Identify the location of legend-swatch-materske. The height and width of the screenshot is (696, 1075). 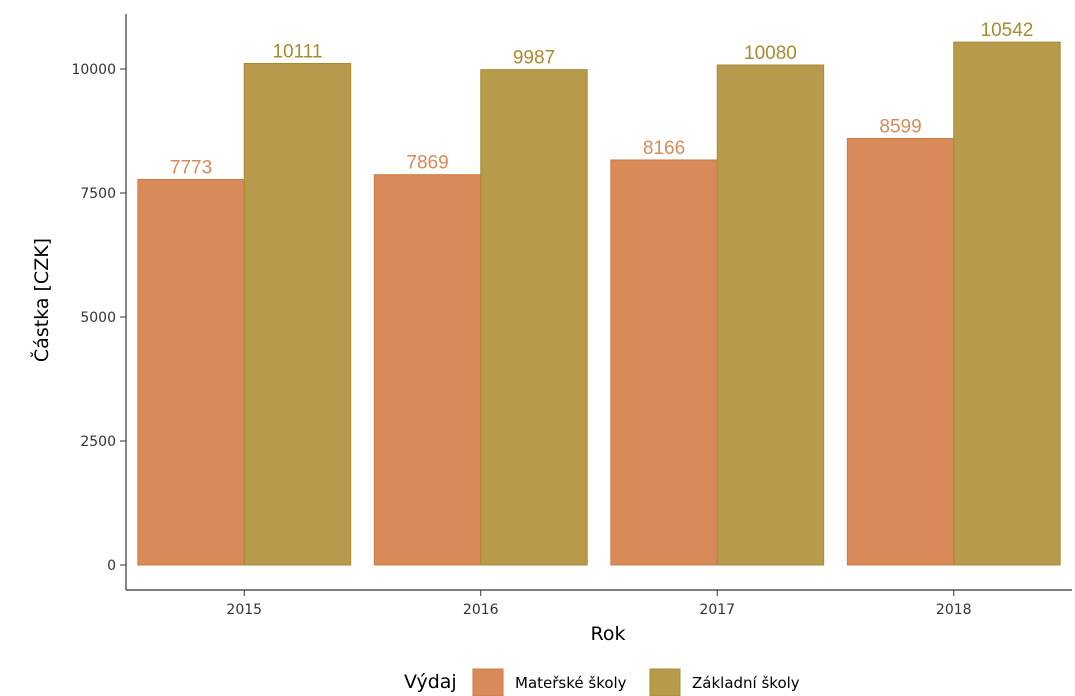
(488, 682).